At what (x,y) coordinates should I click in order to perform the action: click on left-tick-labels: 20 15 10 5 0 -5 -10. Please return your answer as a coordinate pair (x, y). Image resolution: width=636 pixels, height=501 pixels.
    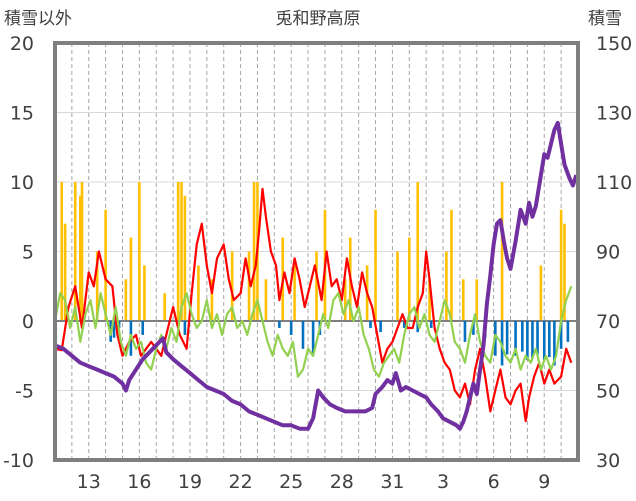
    Looking at the image, I should click on (18, 252).